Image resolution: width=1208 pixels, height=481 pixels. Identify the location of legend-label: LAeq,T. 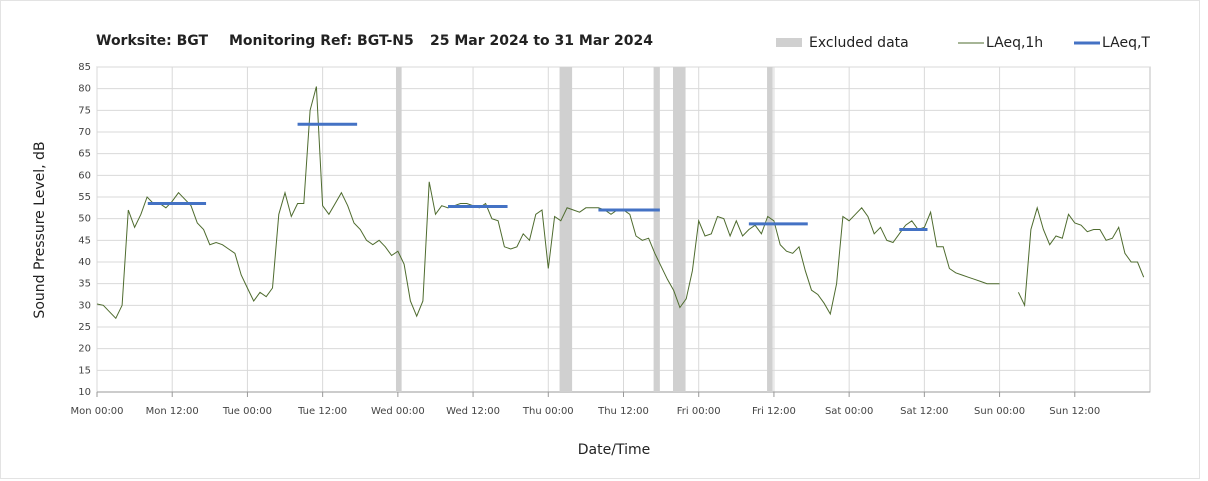
(1126, 43).